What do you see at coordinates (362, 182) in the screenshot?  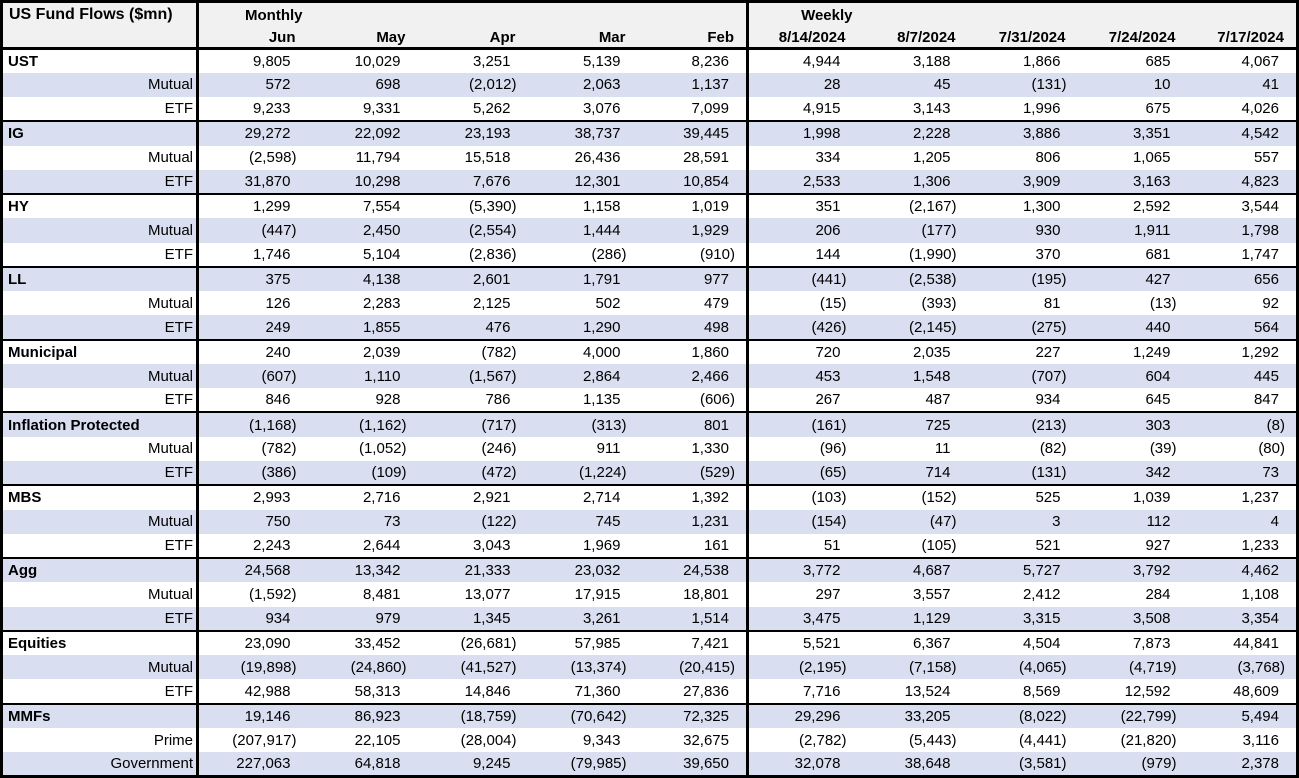 I see `cell: 10,298` at bounding box center [362, 182].